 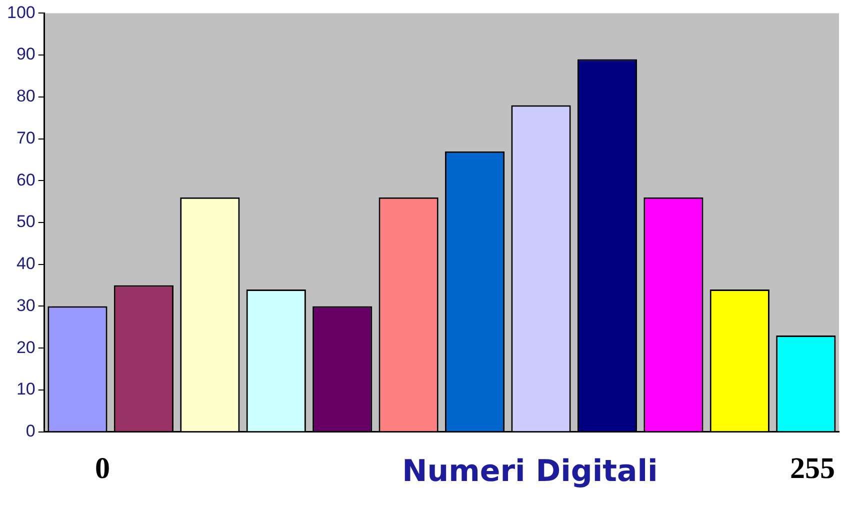 I want to click on y-tick-label: 100, so click(x=21, y=12).